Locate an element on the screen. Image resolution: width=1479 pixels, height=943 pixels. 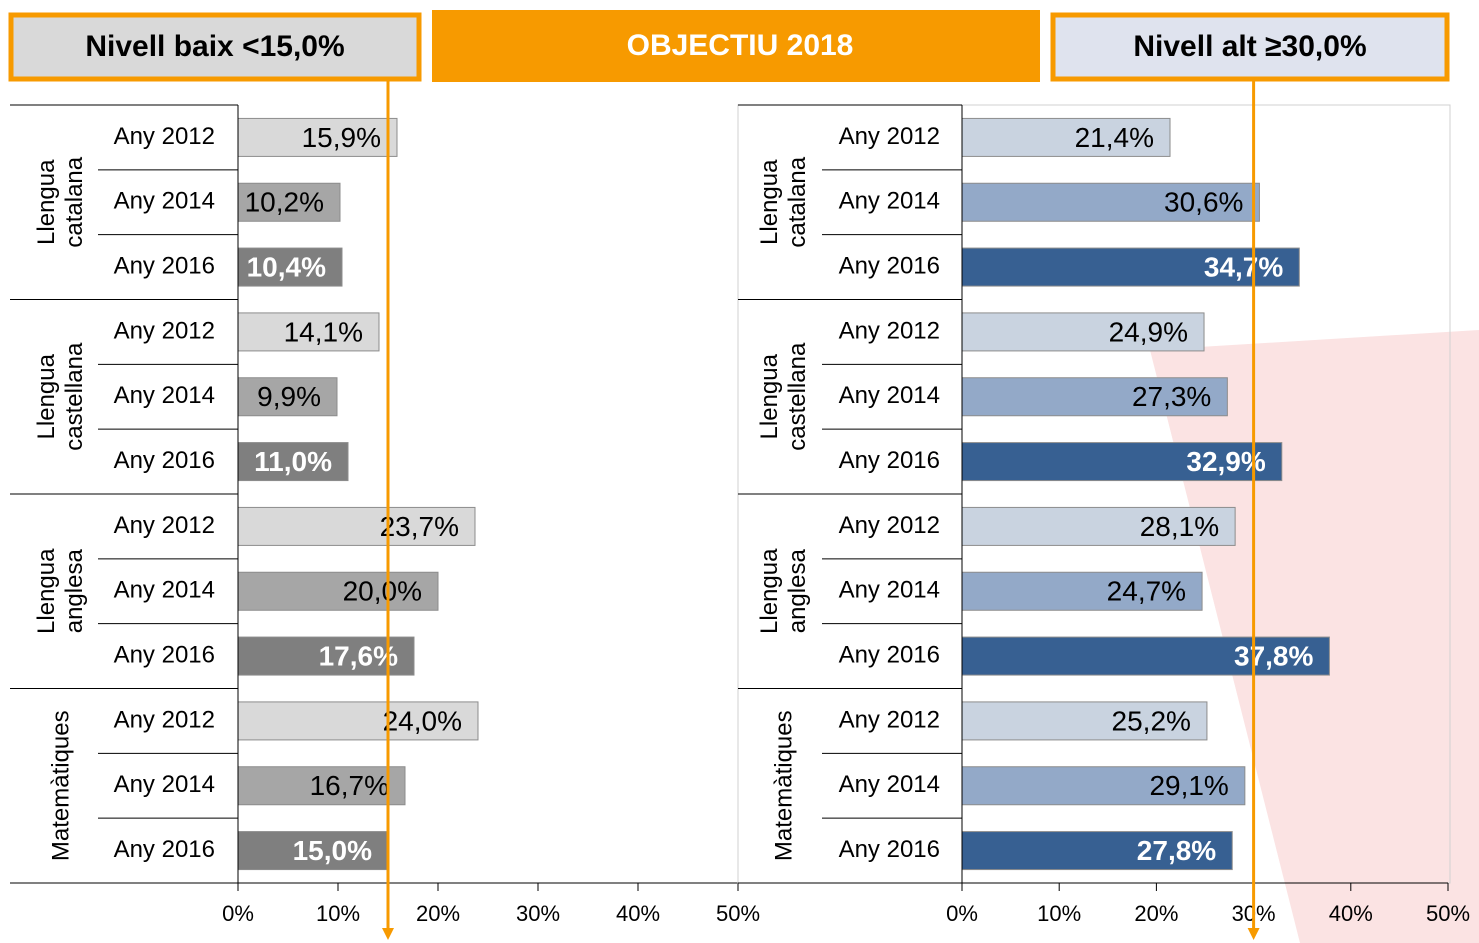
value-label: 16,7% is located at coordinates (349, 785).